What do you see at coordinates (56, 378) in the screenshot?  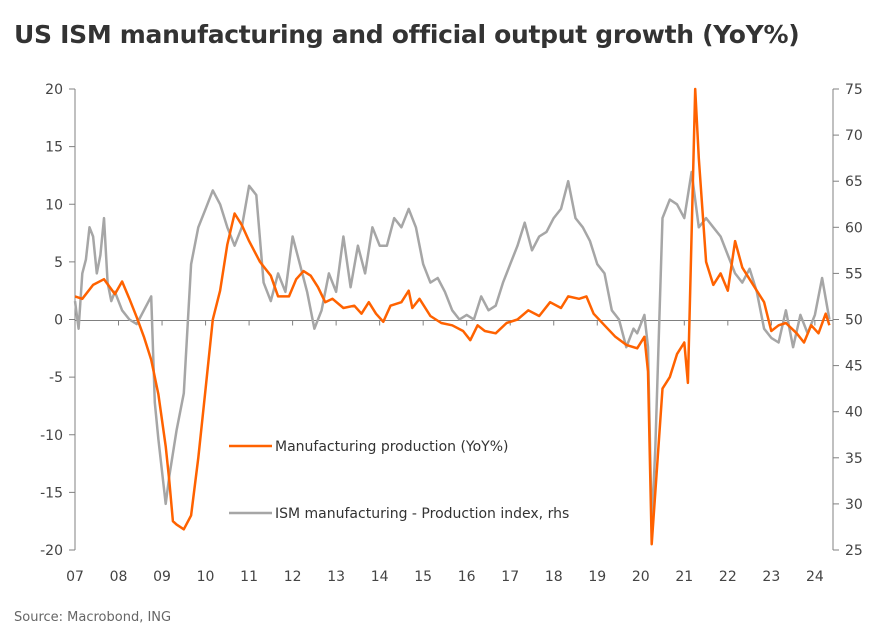 I see `y-left-tick-label: -5` at bounding box center [56, 378].